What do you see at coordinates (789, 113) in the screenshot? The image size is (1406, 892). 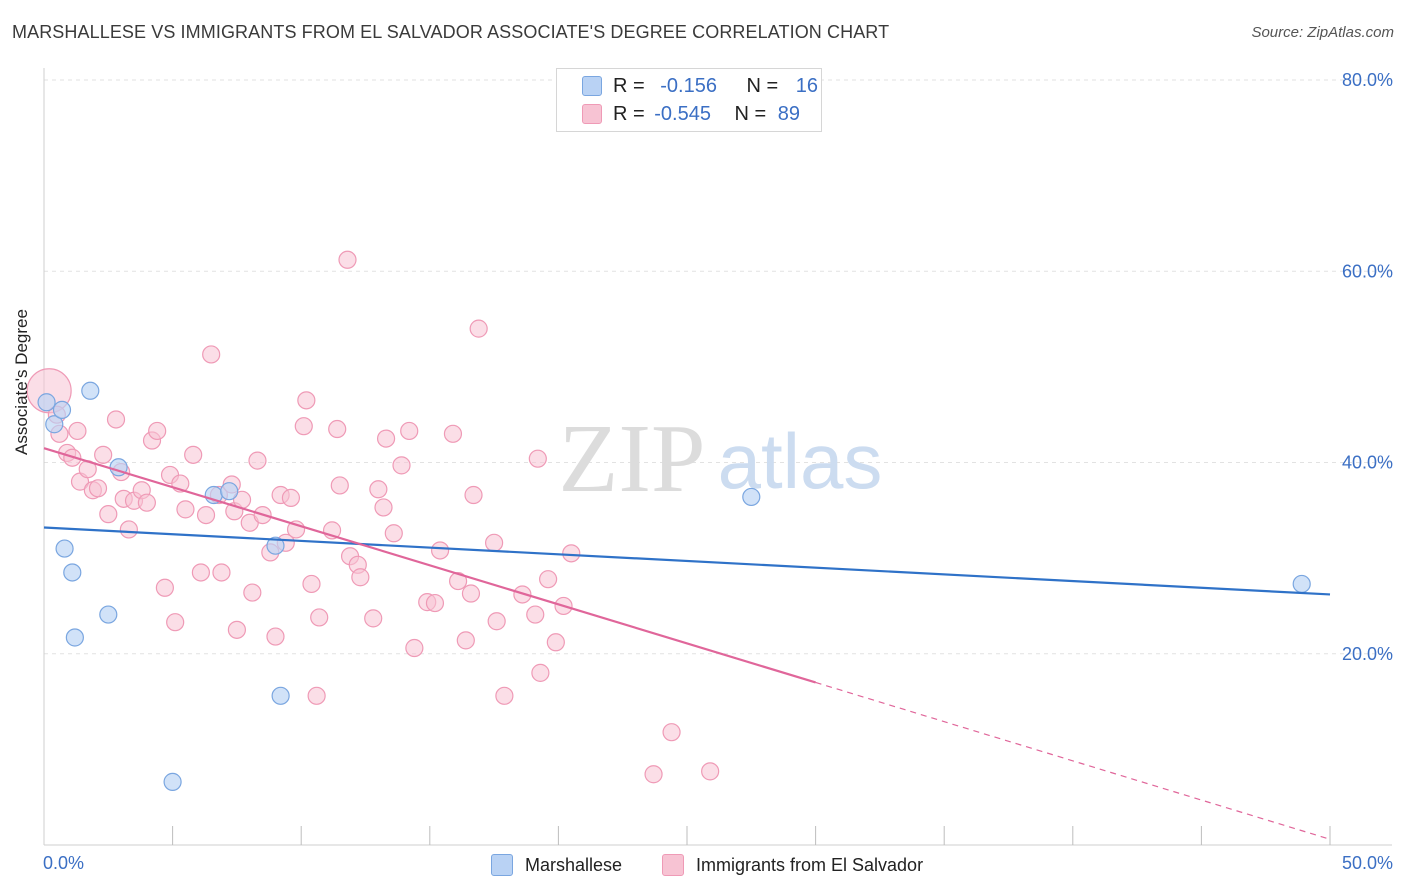 I see `n-value: 89` at bounding box center [789, 113].